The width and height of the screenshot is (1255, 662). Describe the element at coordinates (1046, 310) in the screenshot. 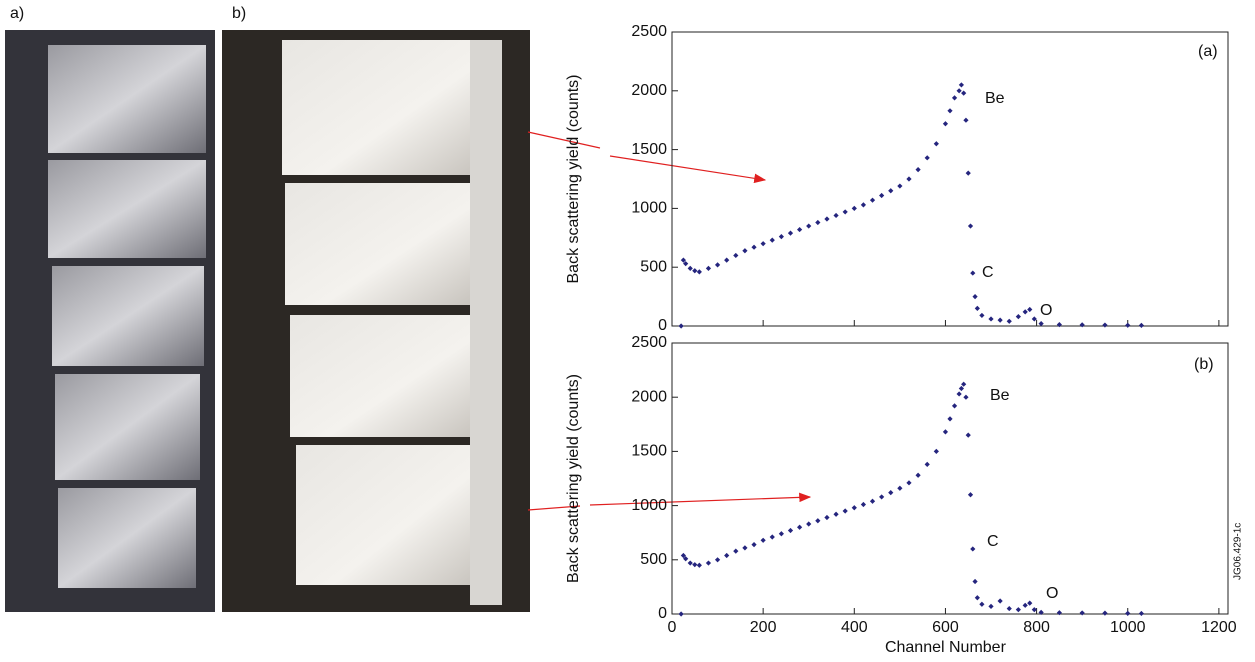

I see `annotation: O` at that location.